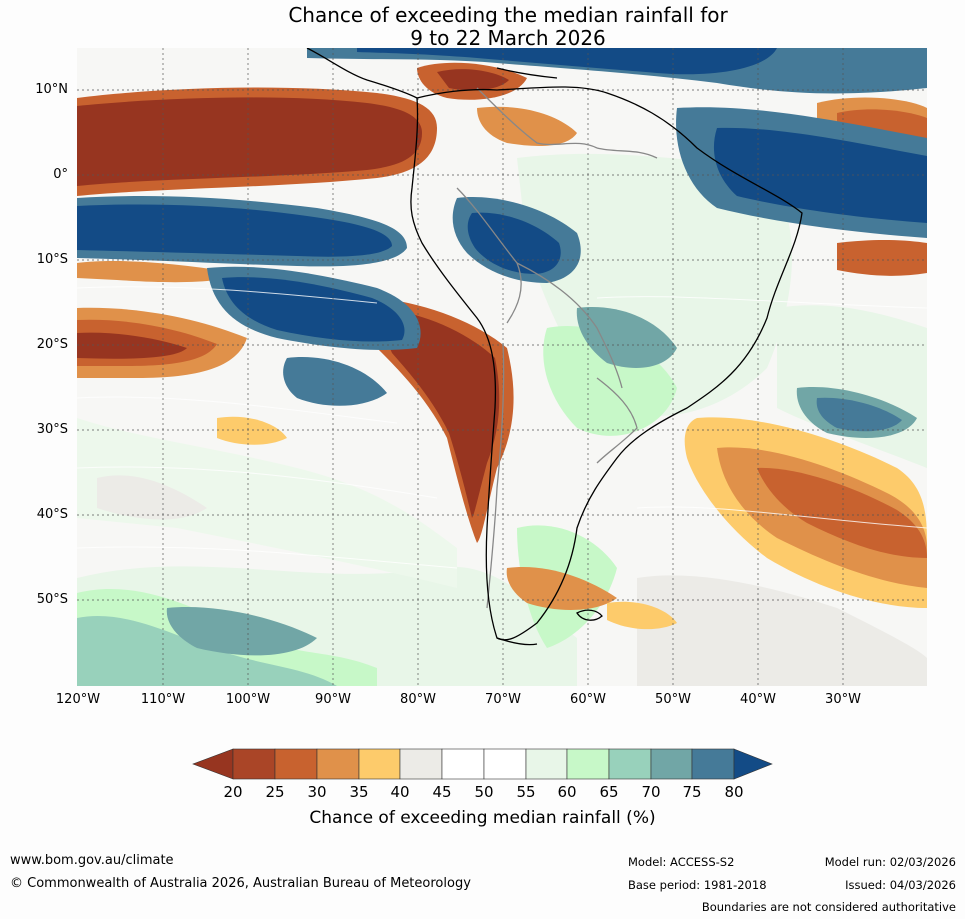  What do you see at coordinates (697, 885) in the screenshot?
I see `footer-base-period: Base period: 1981-2018` at bounding box center [697, 885].